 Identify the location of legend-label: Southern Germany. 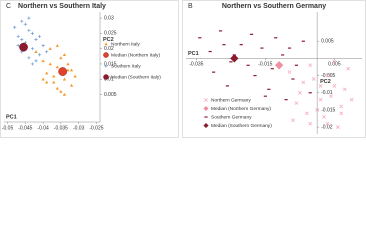
(231, 117).